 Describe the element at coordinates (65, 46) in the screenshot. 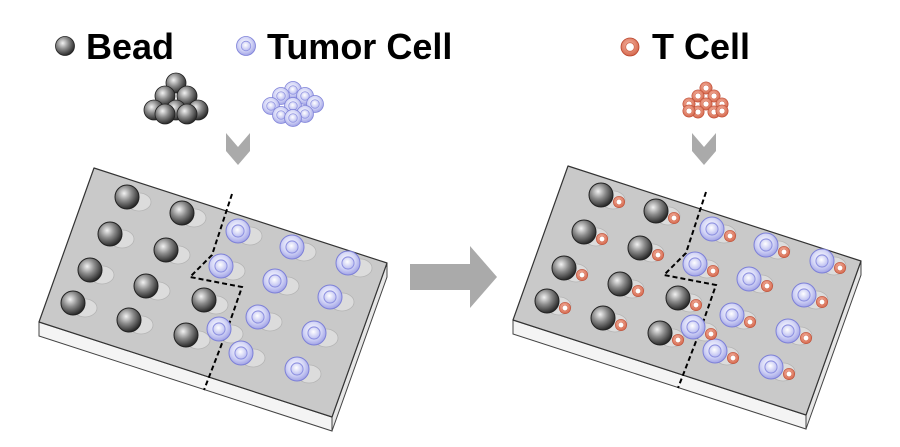

I see `bead-icon` at that location.